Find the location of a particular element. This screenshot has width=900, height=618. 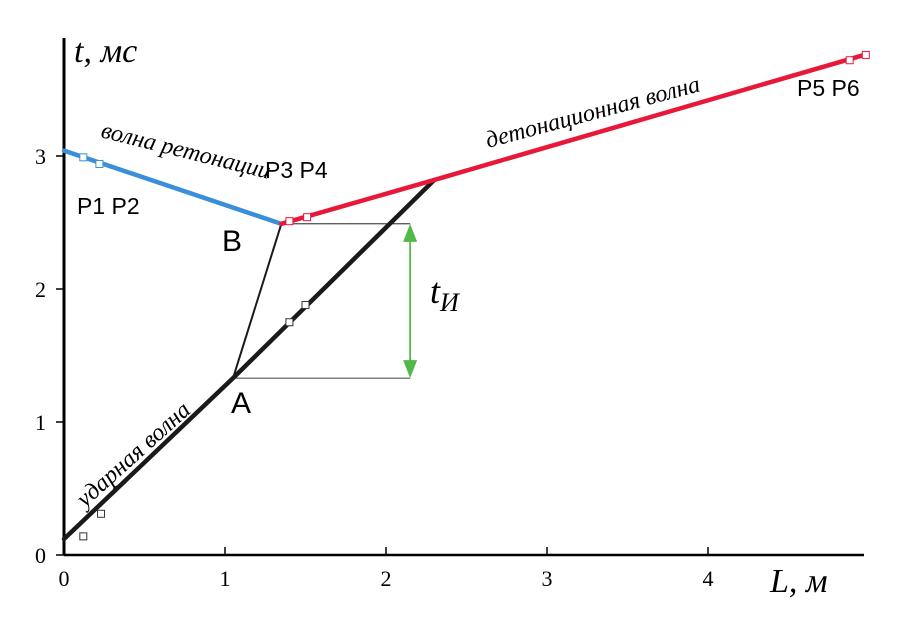

induction-time-subscript: И is located at coordinates (449, 302).